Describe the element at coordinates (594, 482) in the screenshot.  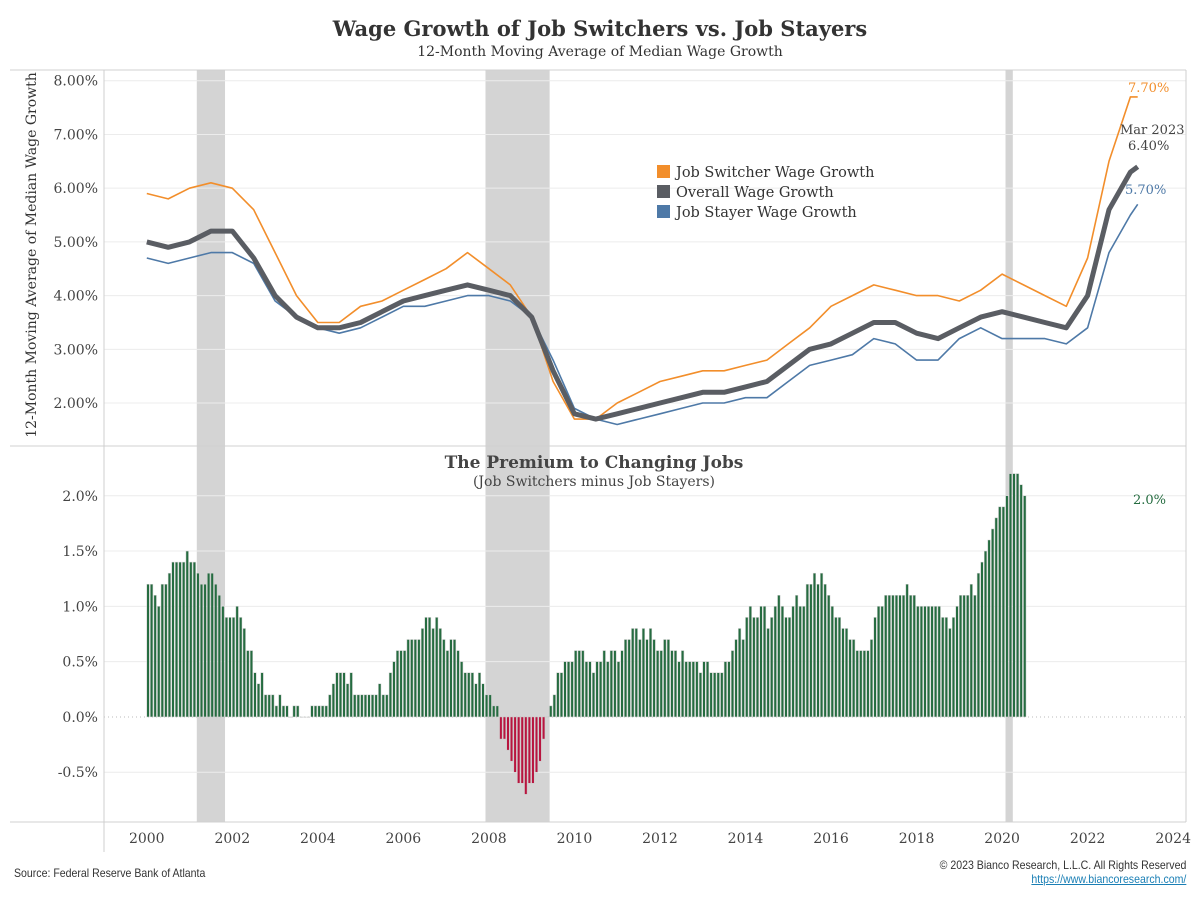
I see `bottom-chart-subtitle: (Job Switchers minus Job Stayers)` at that location.